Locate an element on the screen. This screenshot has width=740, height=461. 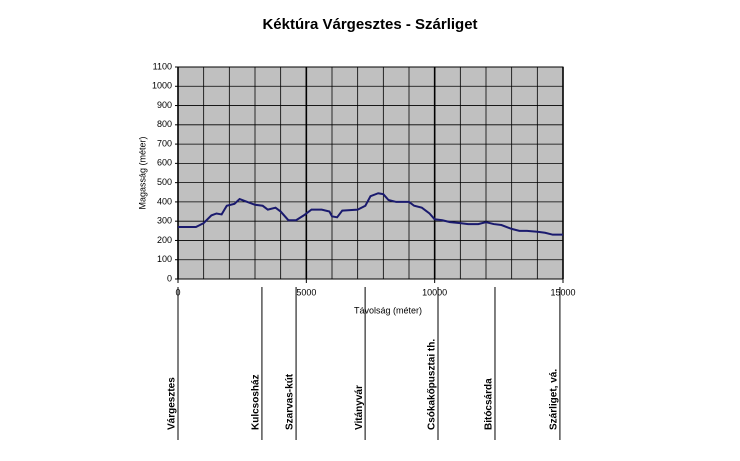
x-tick-label: 15000 is located at coordinates (562, 292).